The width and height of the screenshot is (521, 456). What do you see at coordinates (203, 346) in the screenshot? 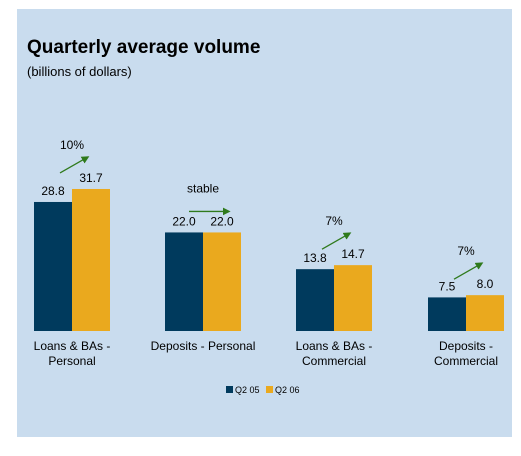
I see `category-label: Deposits - Personal` at bounding box center [203, 346].